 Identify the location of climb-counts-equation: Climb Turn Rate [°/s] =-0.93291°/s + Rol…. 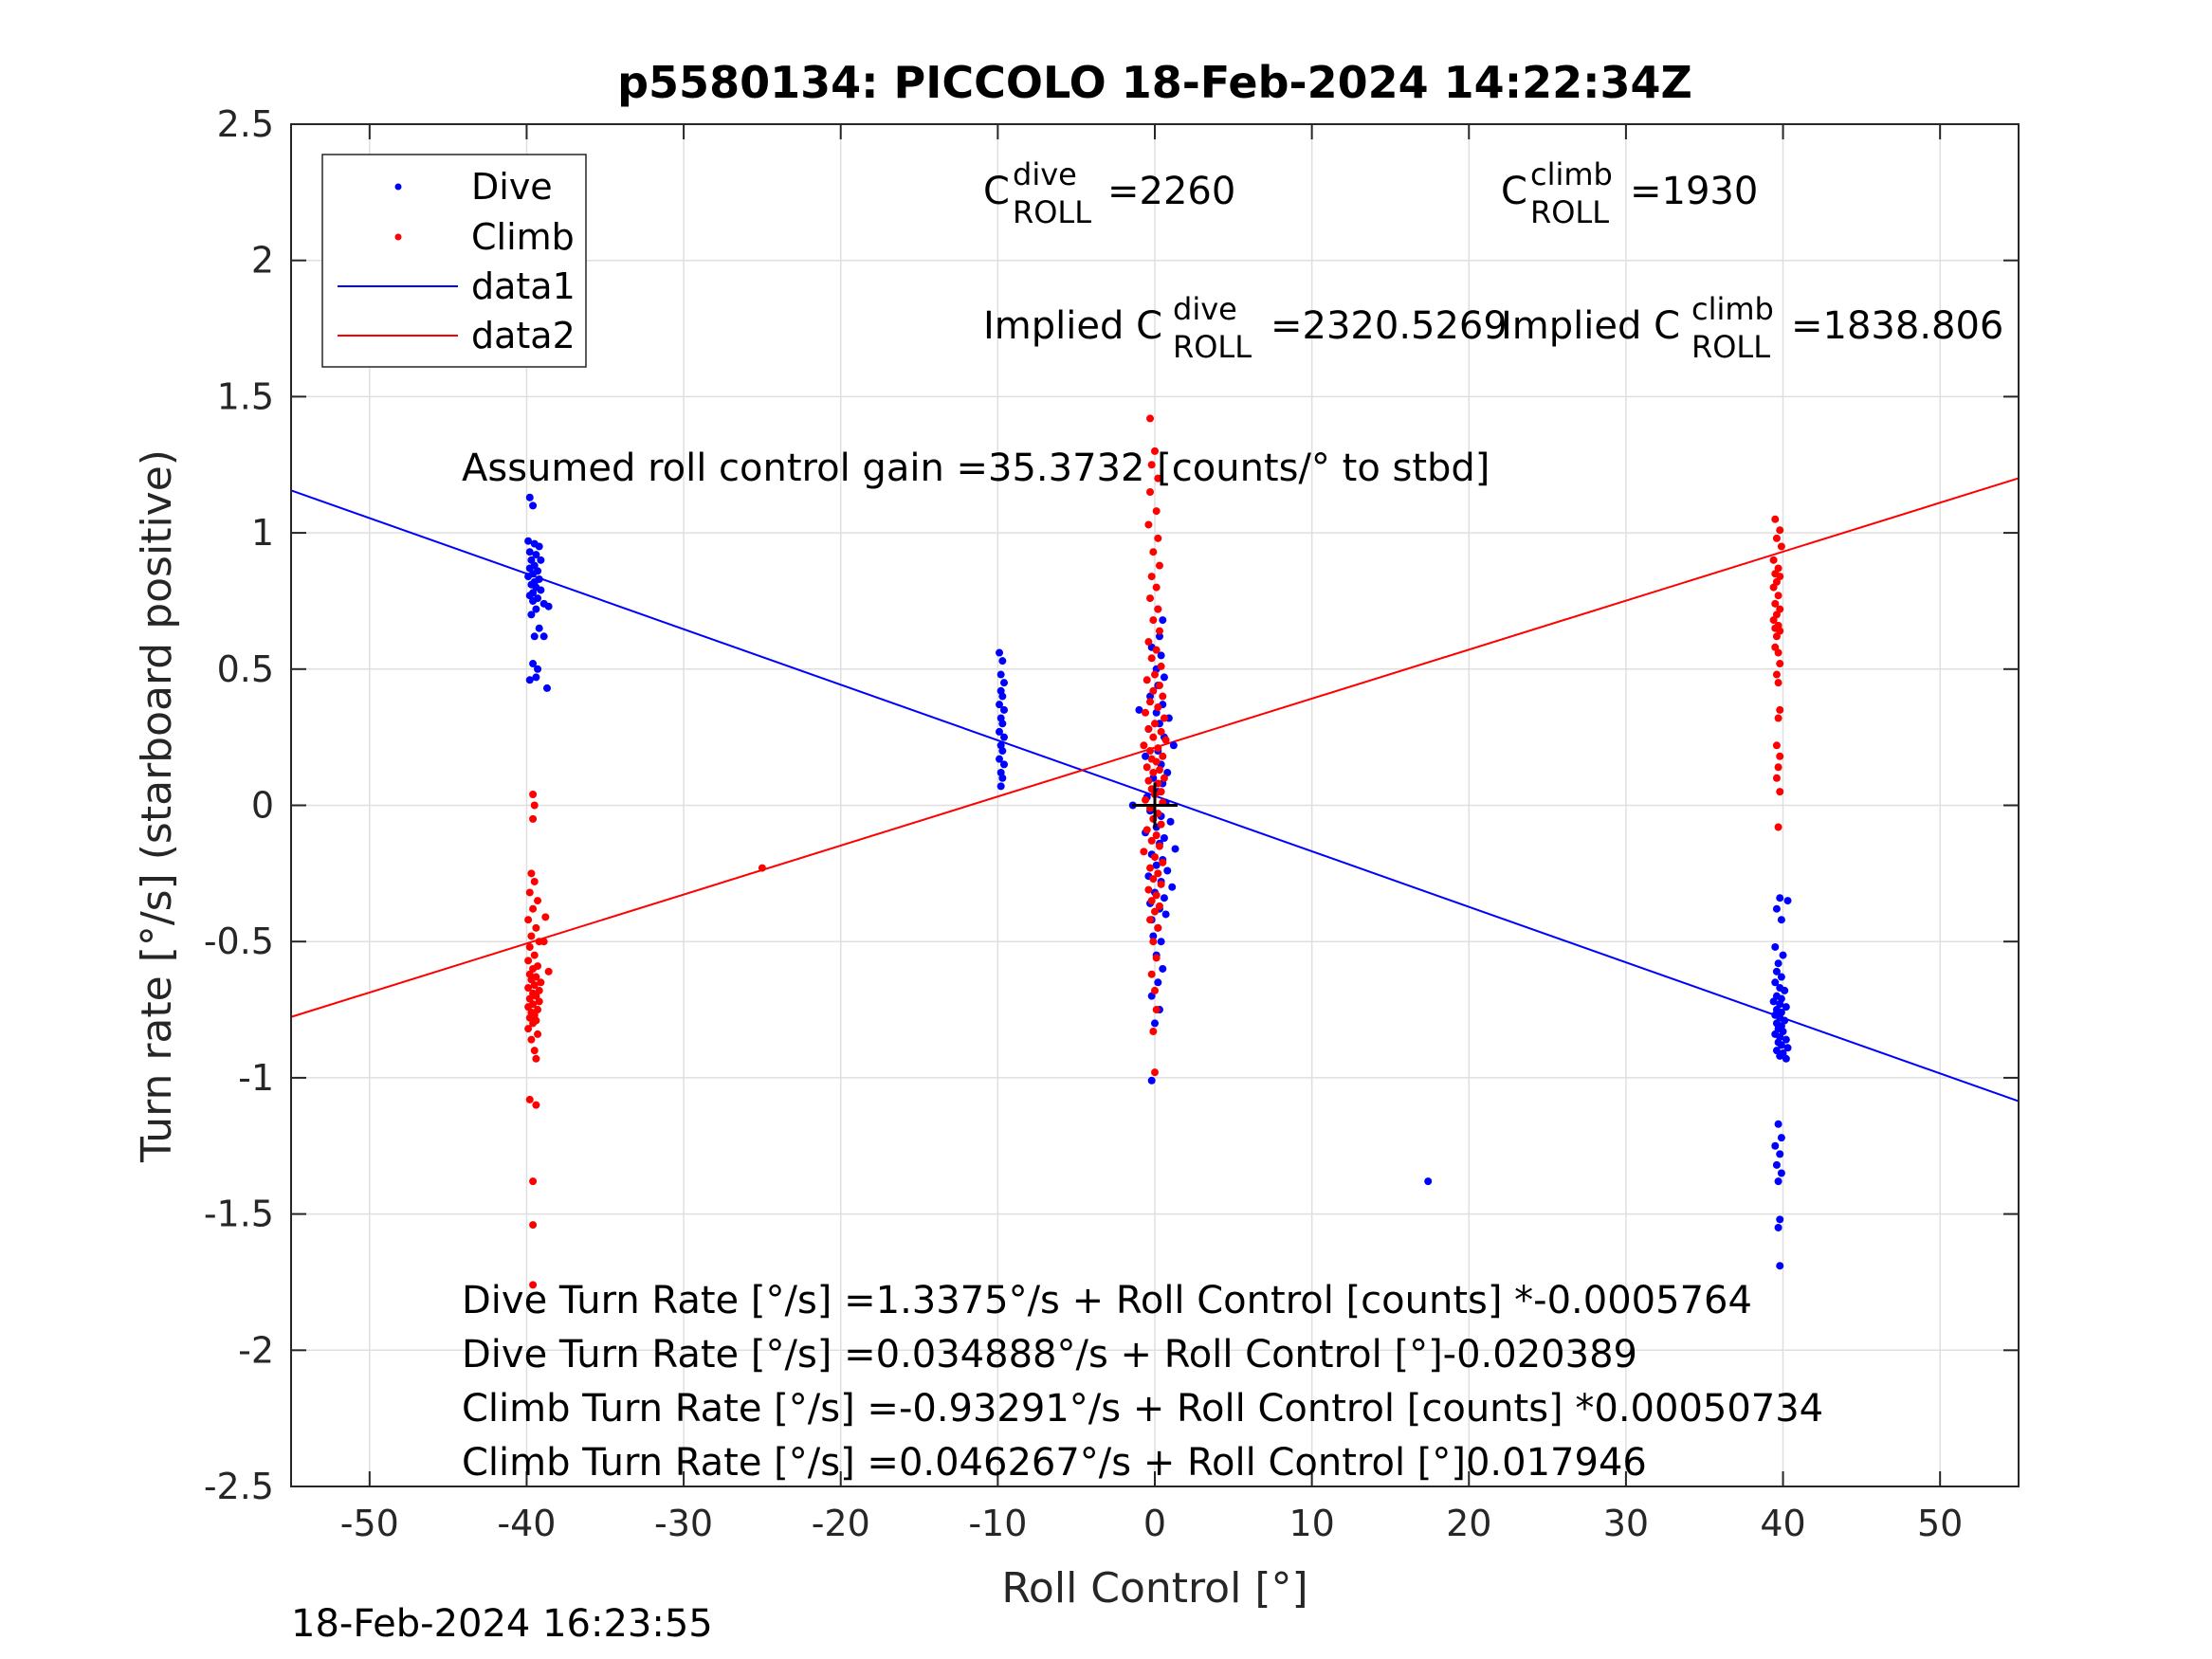
(1142, 1409).